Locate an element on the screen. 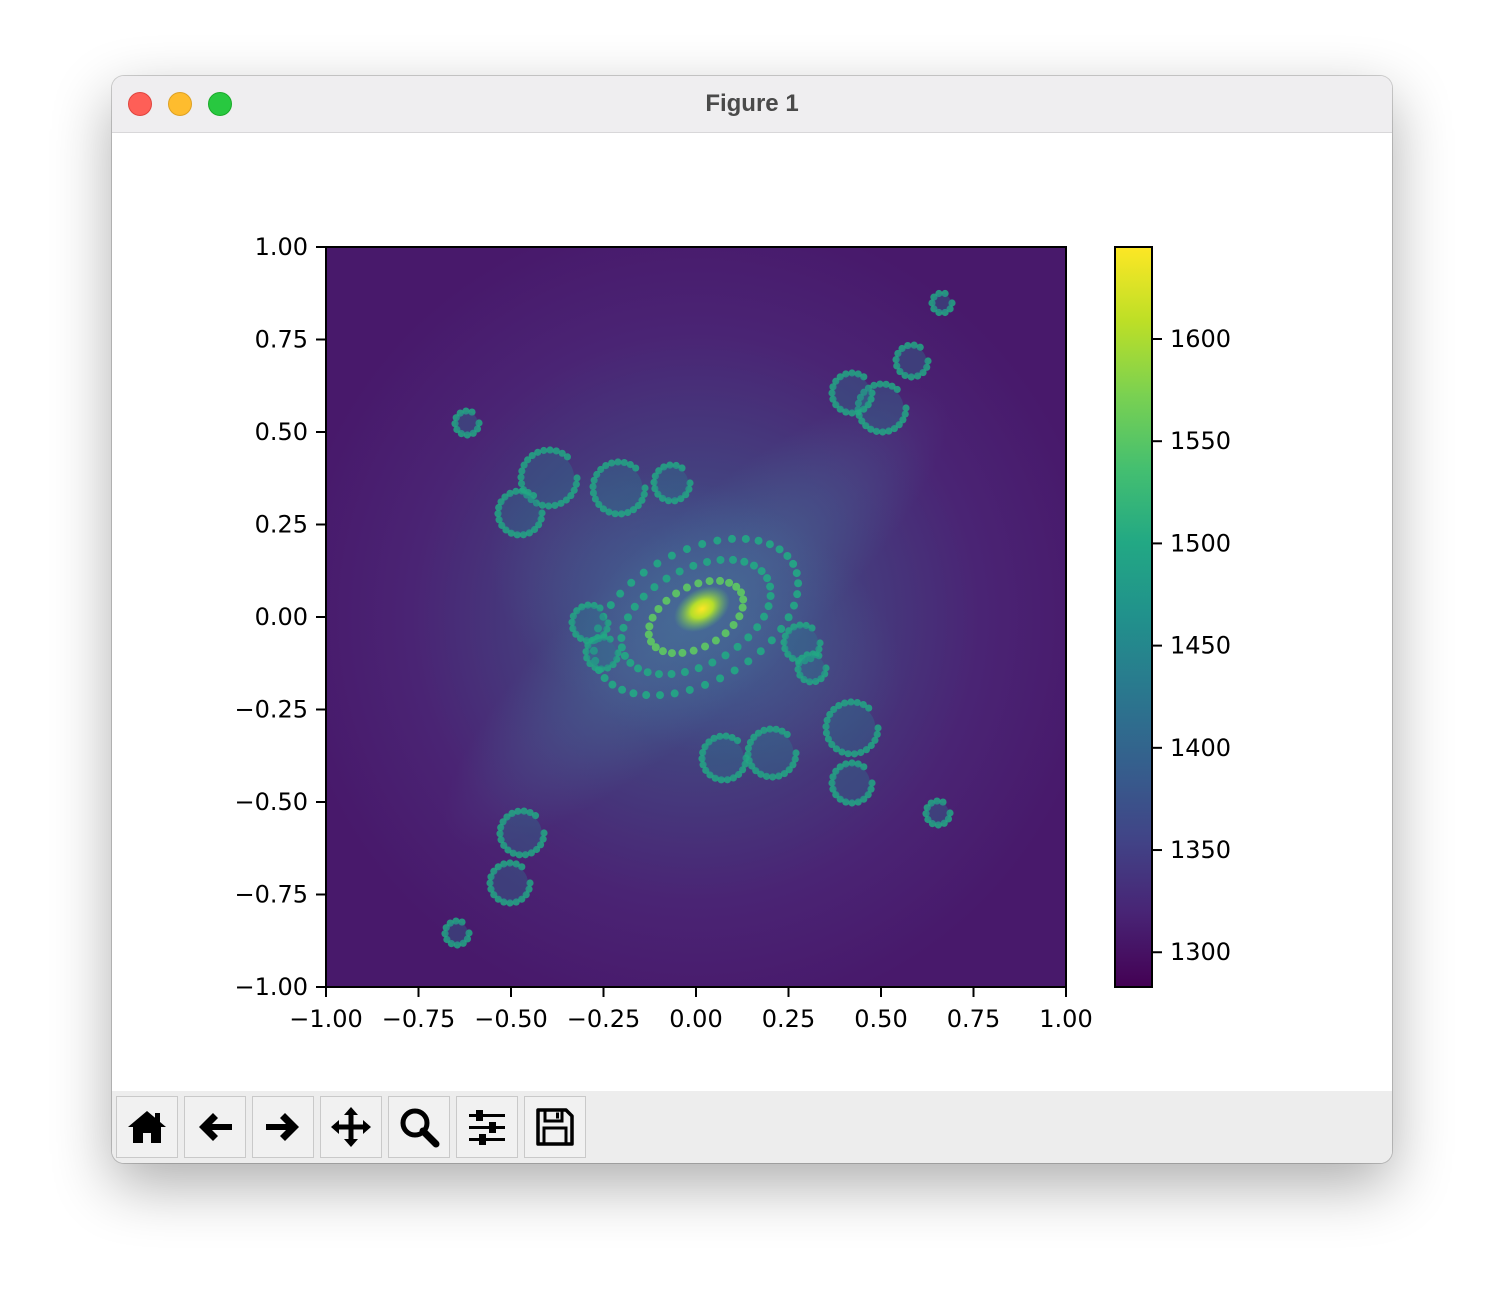  home-icon is located at coordinates (147, 1127).